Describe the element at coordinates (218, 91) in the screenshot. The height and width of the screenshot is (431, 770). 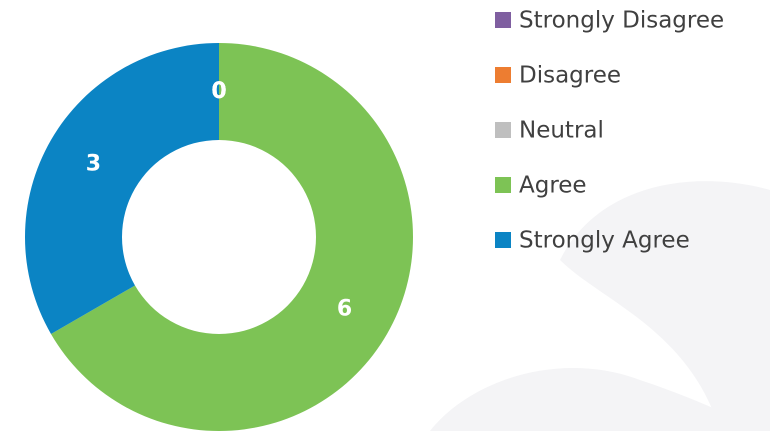
I see `data-label: 0` at that location.